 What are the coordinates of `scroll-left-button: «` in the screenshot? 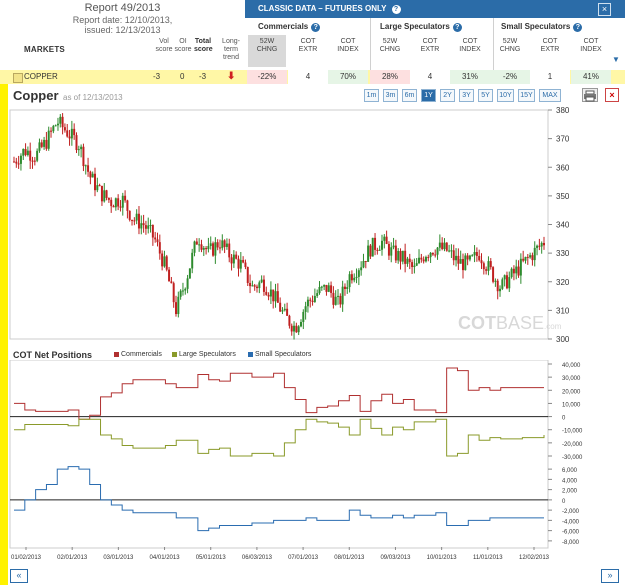 It's located at (19, 576).